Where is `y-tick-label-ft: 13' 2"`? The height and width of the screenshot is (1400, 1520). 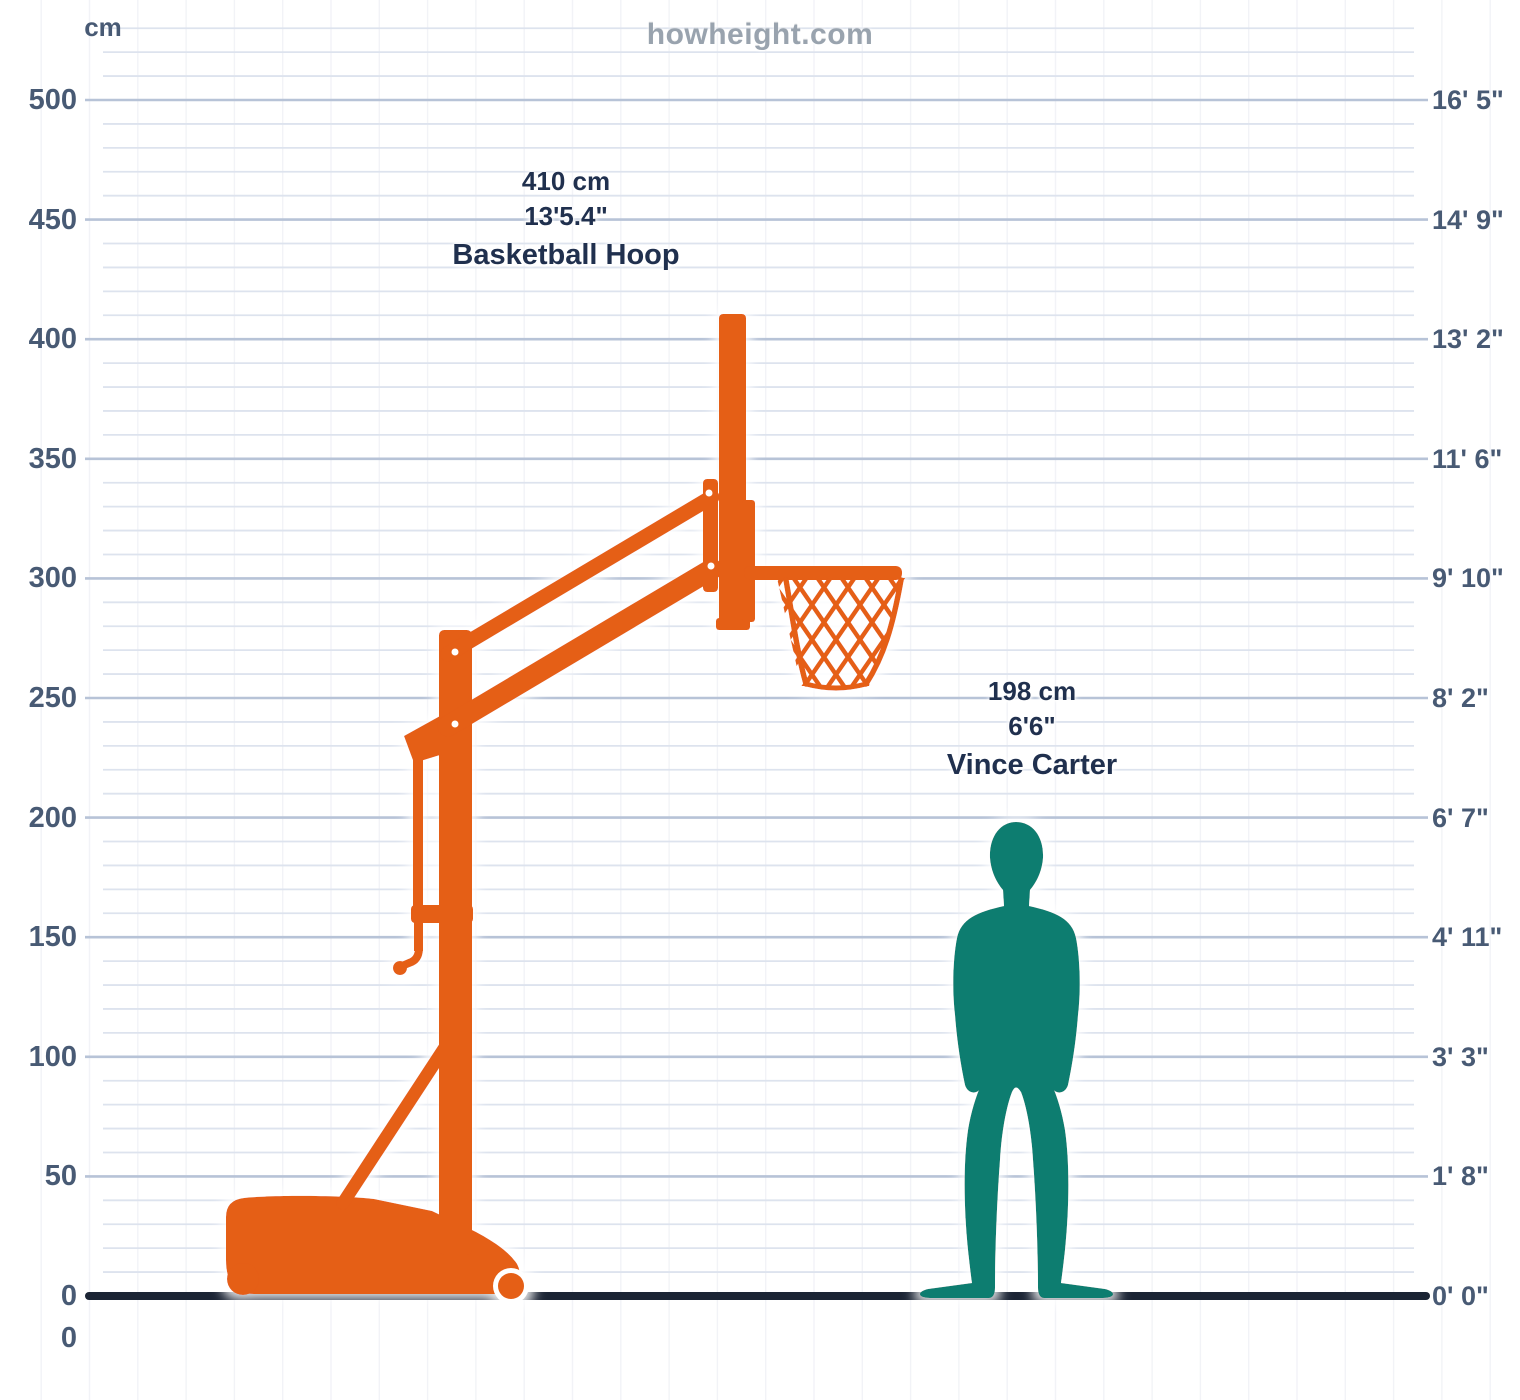 y-tick-label-ft: 13' 2" is located at coordinates (1468, 339).